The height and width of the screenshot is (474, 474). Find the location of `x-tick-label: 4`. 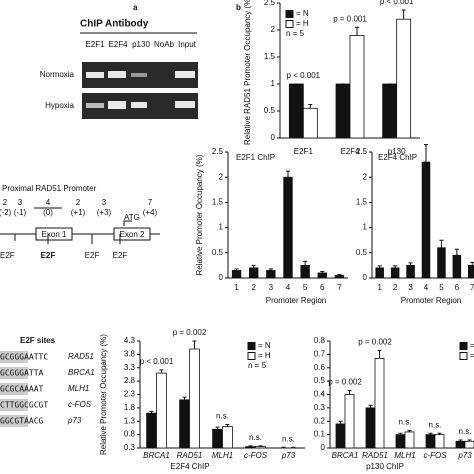

x-tick-label: 4 is located at coordinates (288, 287).